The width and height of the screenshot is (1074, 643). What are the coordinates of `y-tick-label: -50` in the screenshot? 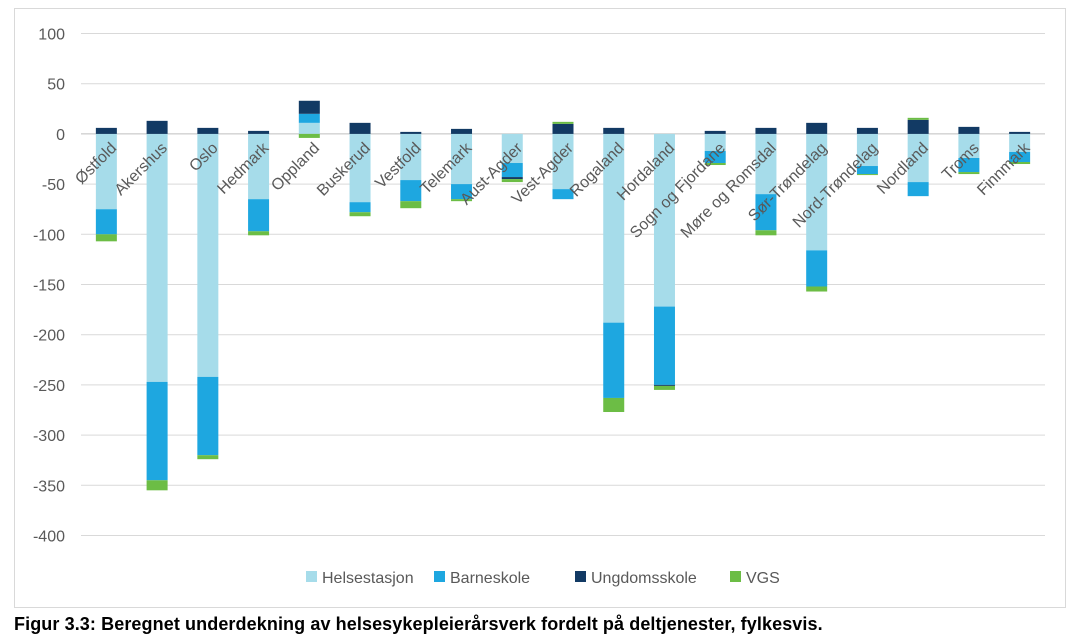 It's located at (53, 185).